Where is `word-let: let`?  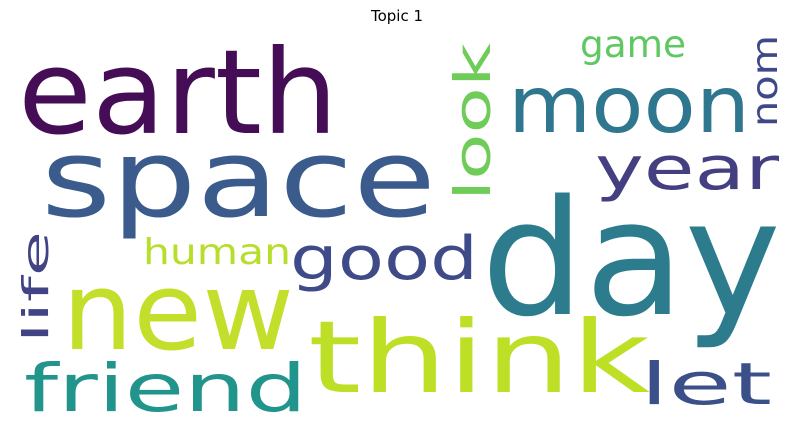 word-let: let is located at coordinates (706, 384).